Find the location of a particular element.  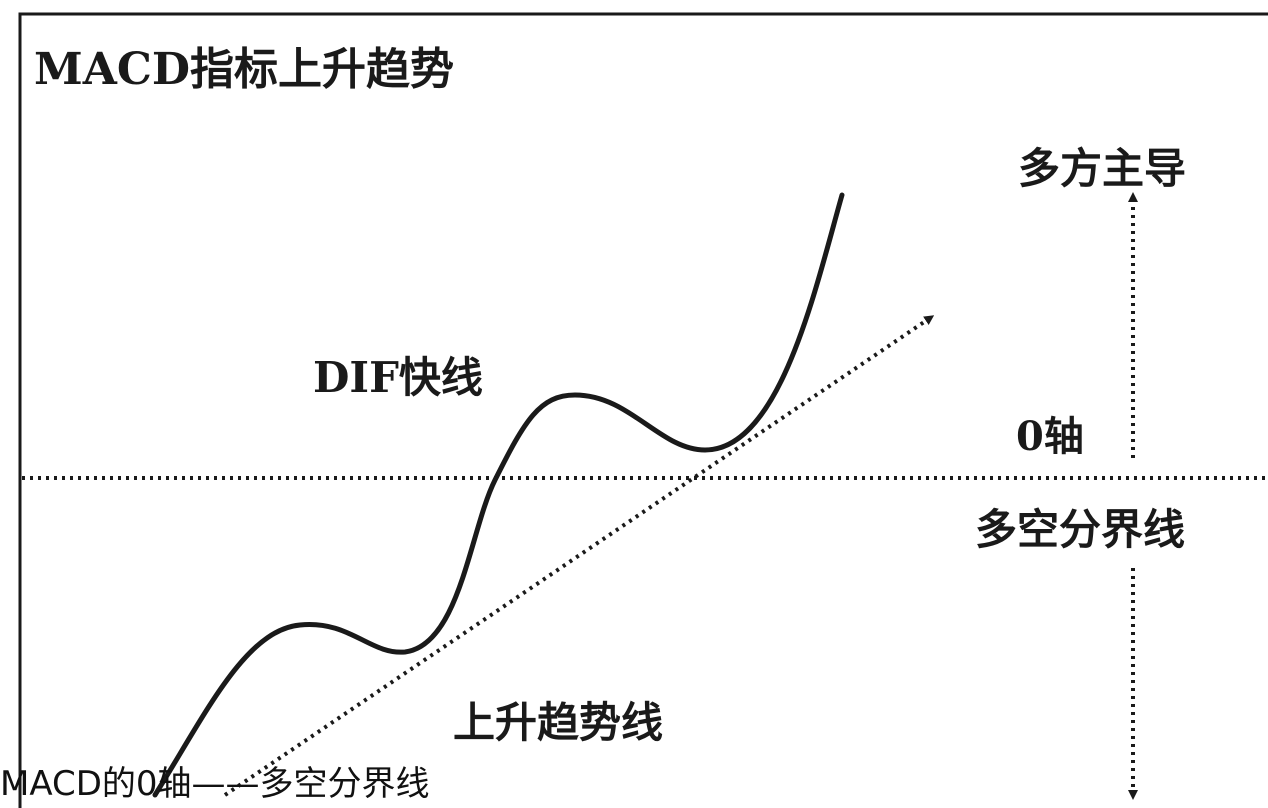

image-caption: MACD的0轴——多空分界线 is located at coordinates (215, 784).